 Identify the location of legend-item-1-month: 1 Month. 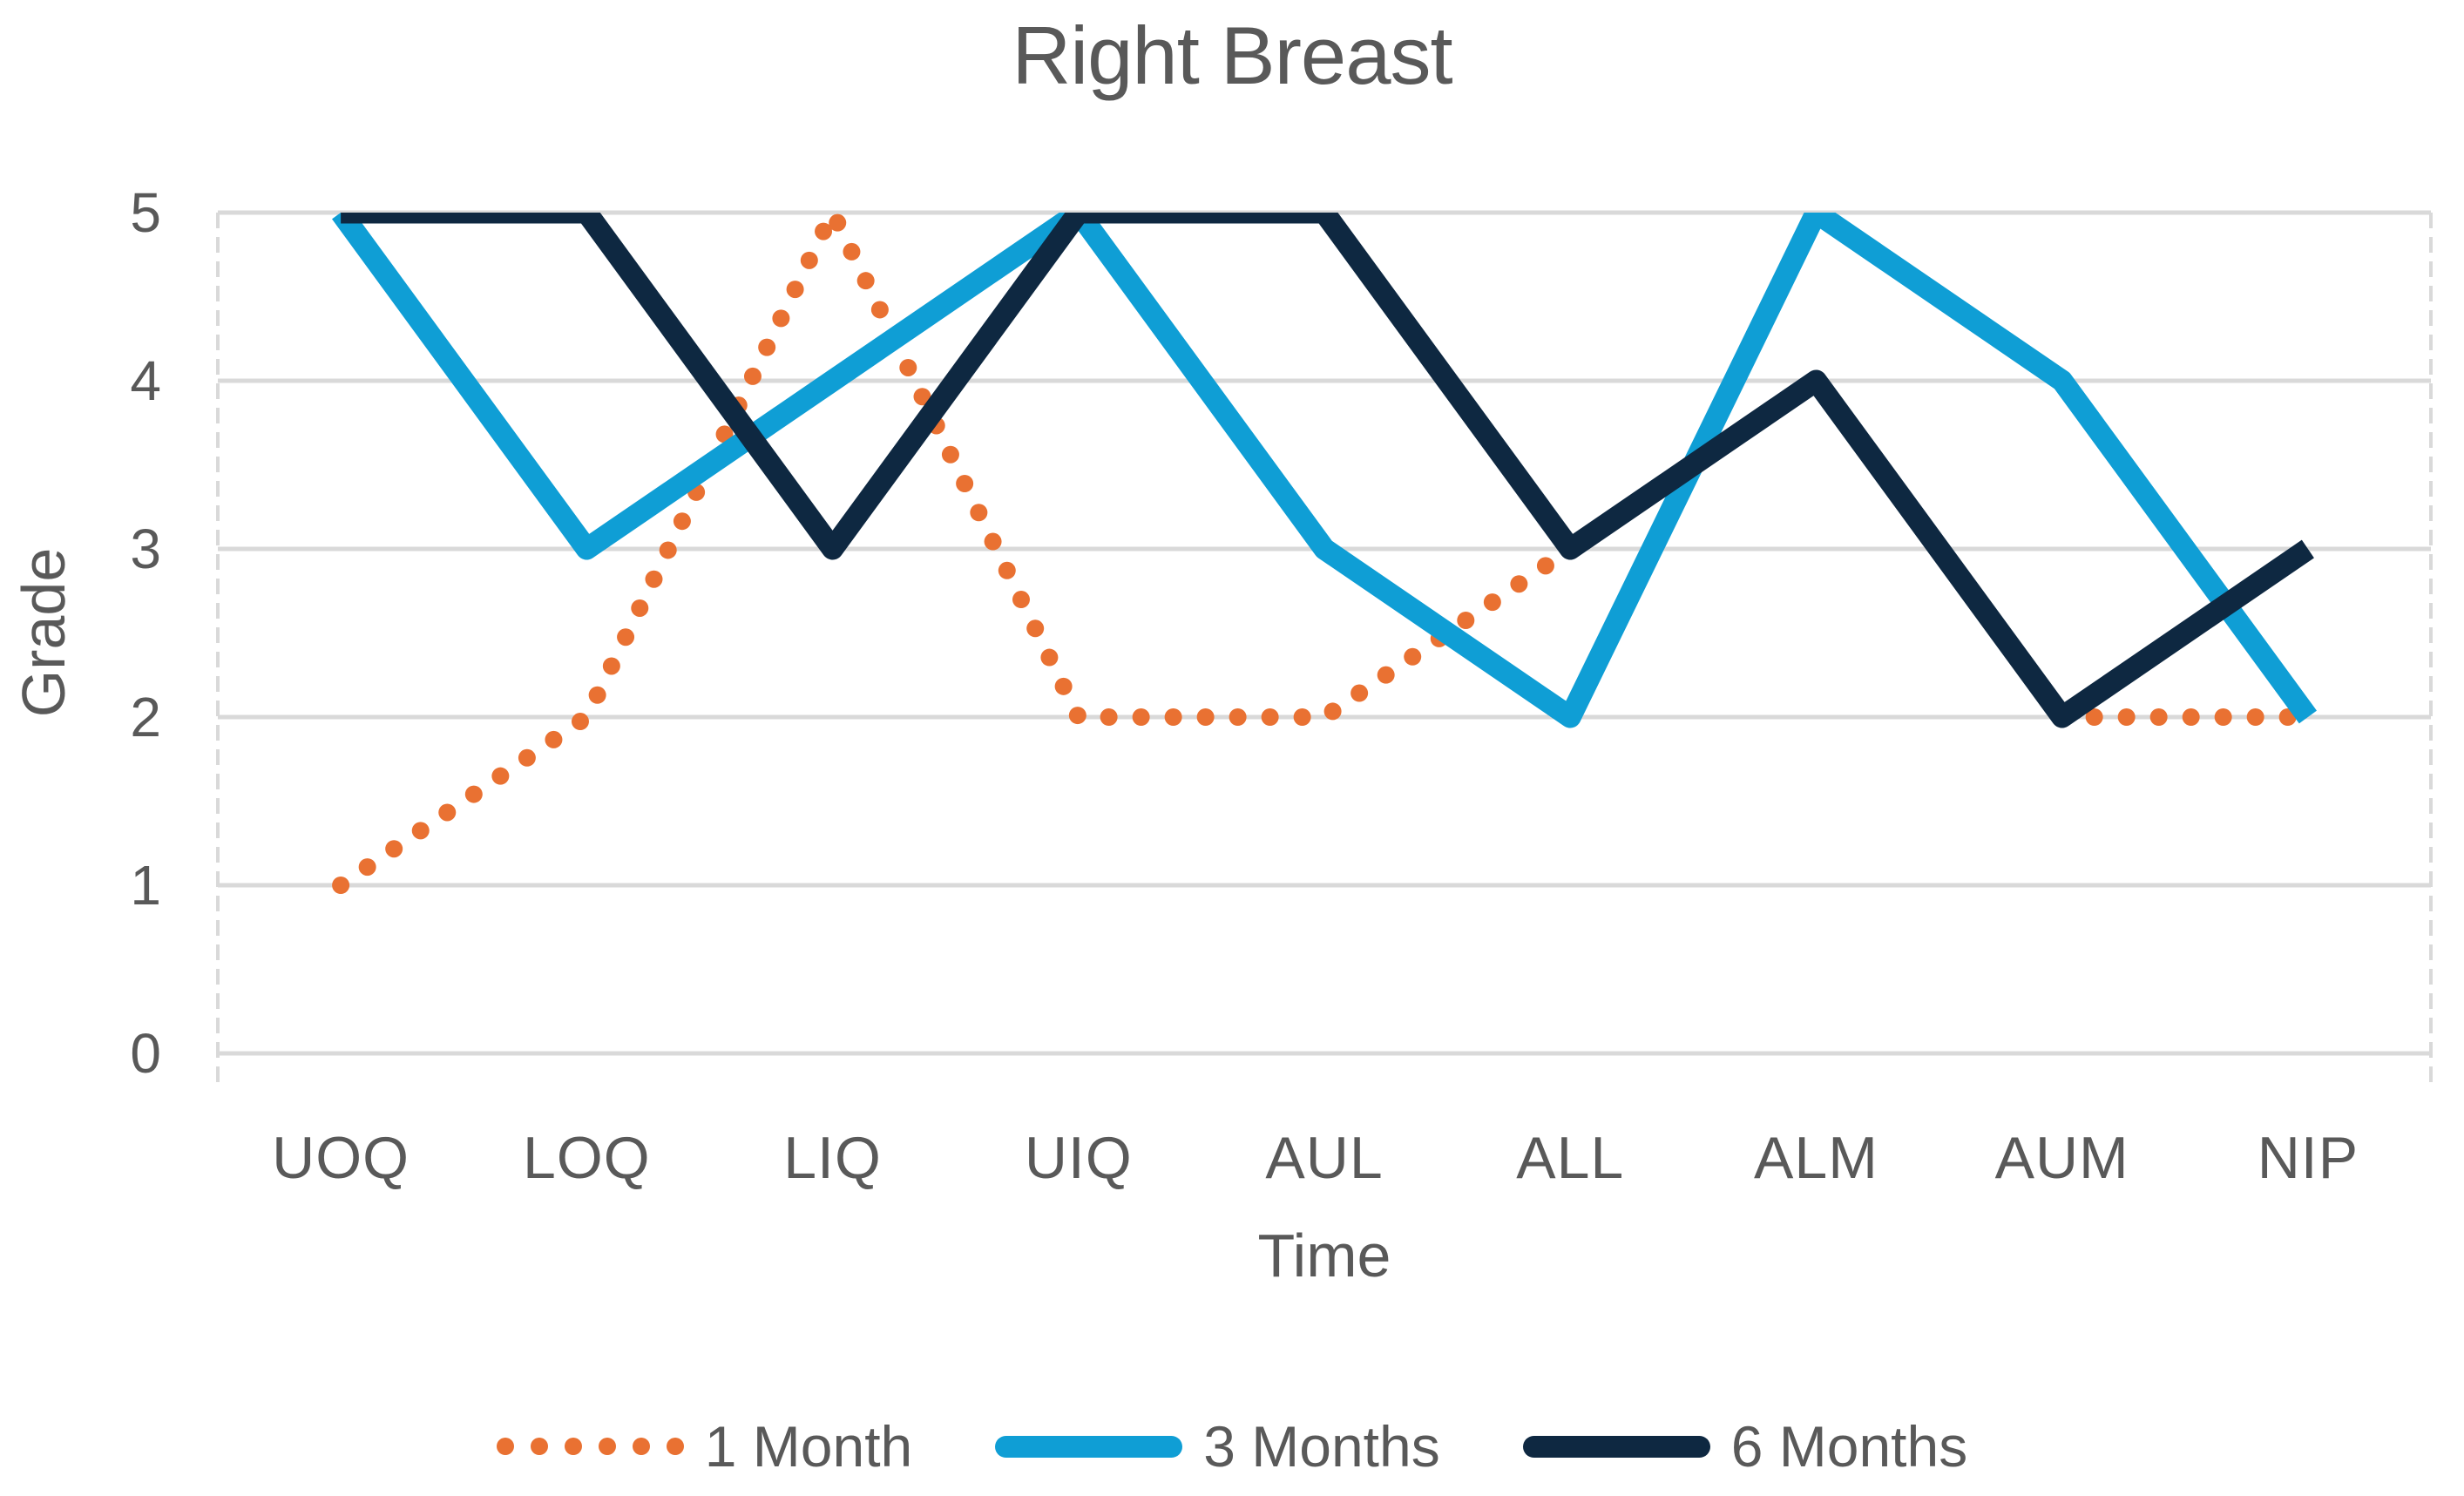
(704, 1446).